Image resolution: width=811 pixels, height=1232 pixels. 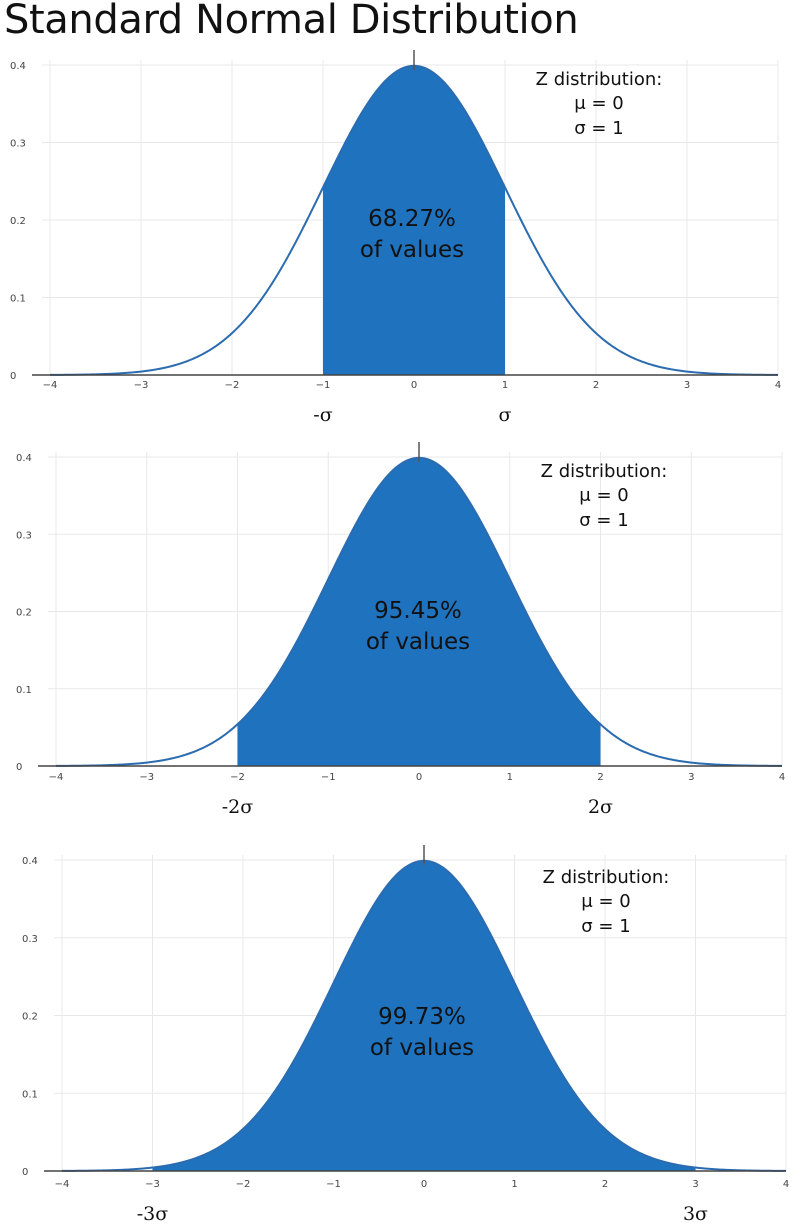 I want to click on page-title: Standard Normal Distribution, so click(x=291, y=21).